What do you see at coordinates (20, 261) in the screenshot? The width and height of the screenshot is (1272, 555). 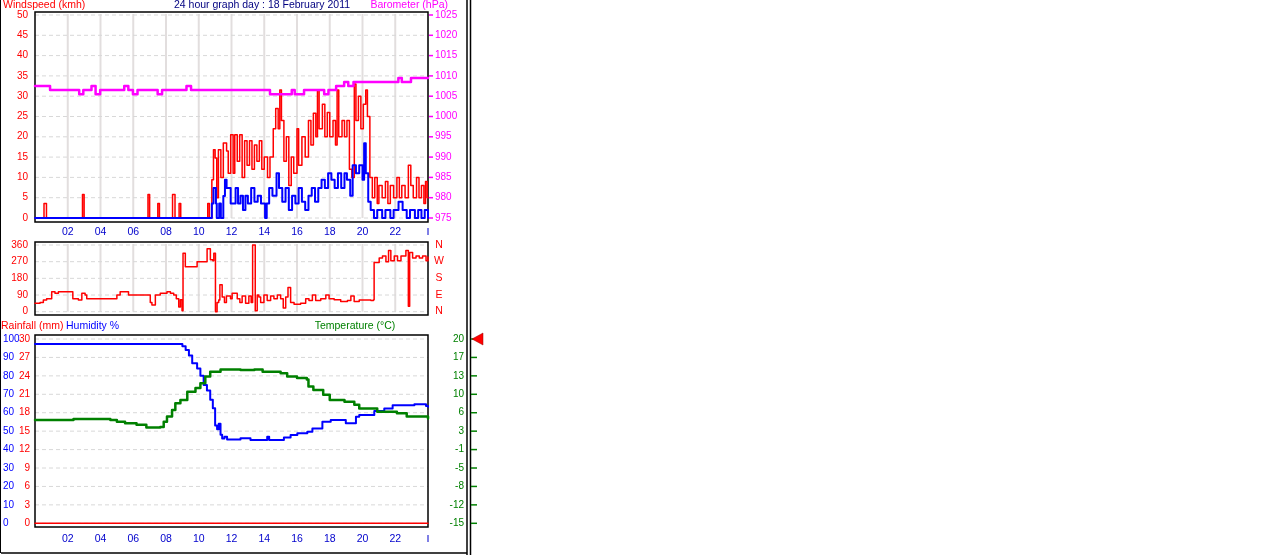 I see `y-tick-label: 270` at bounding box center [20, 261].